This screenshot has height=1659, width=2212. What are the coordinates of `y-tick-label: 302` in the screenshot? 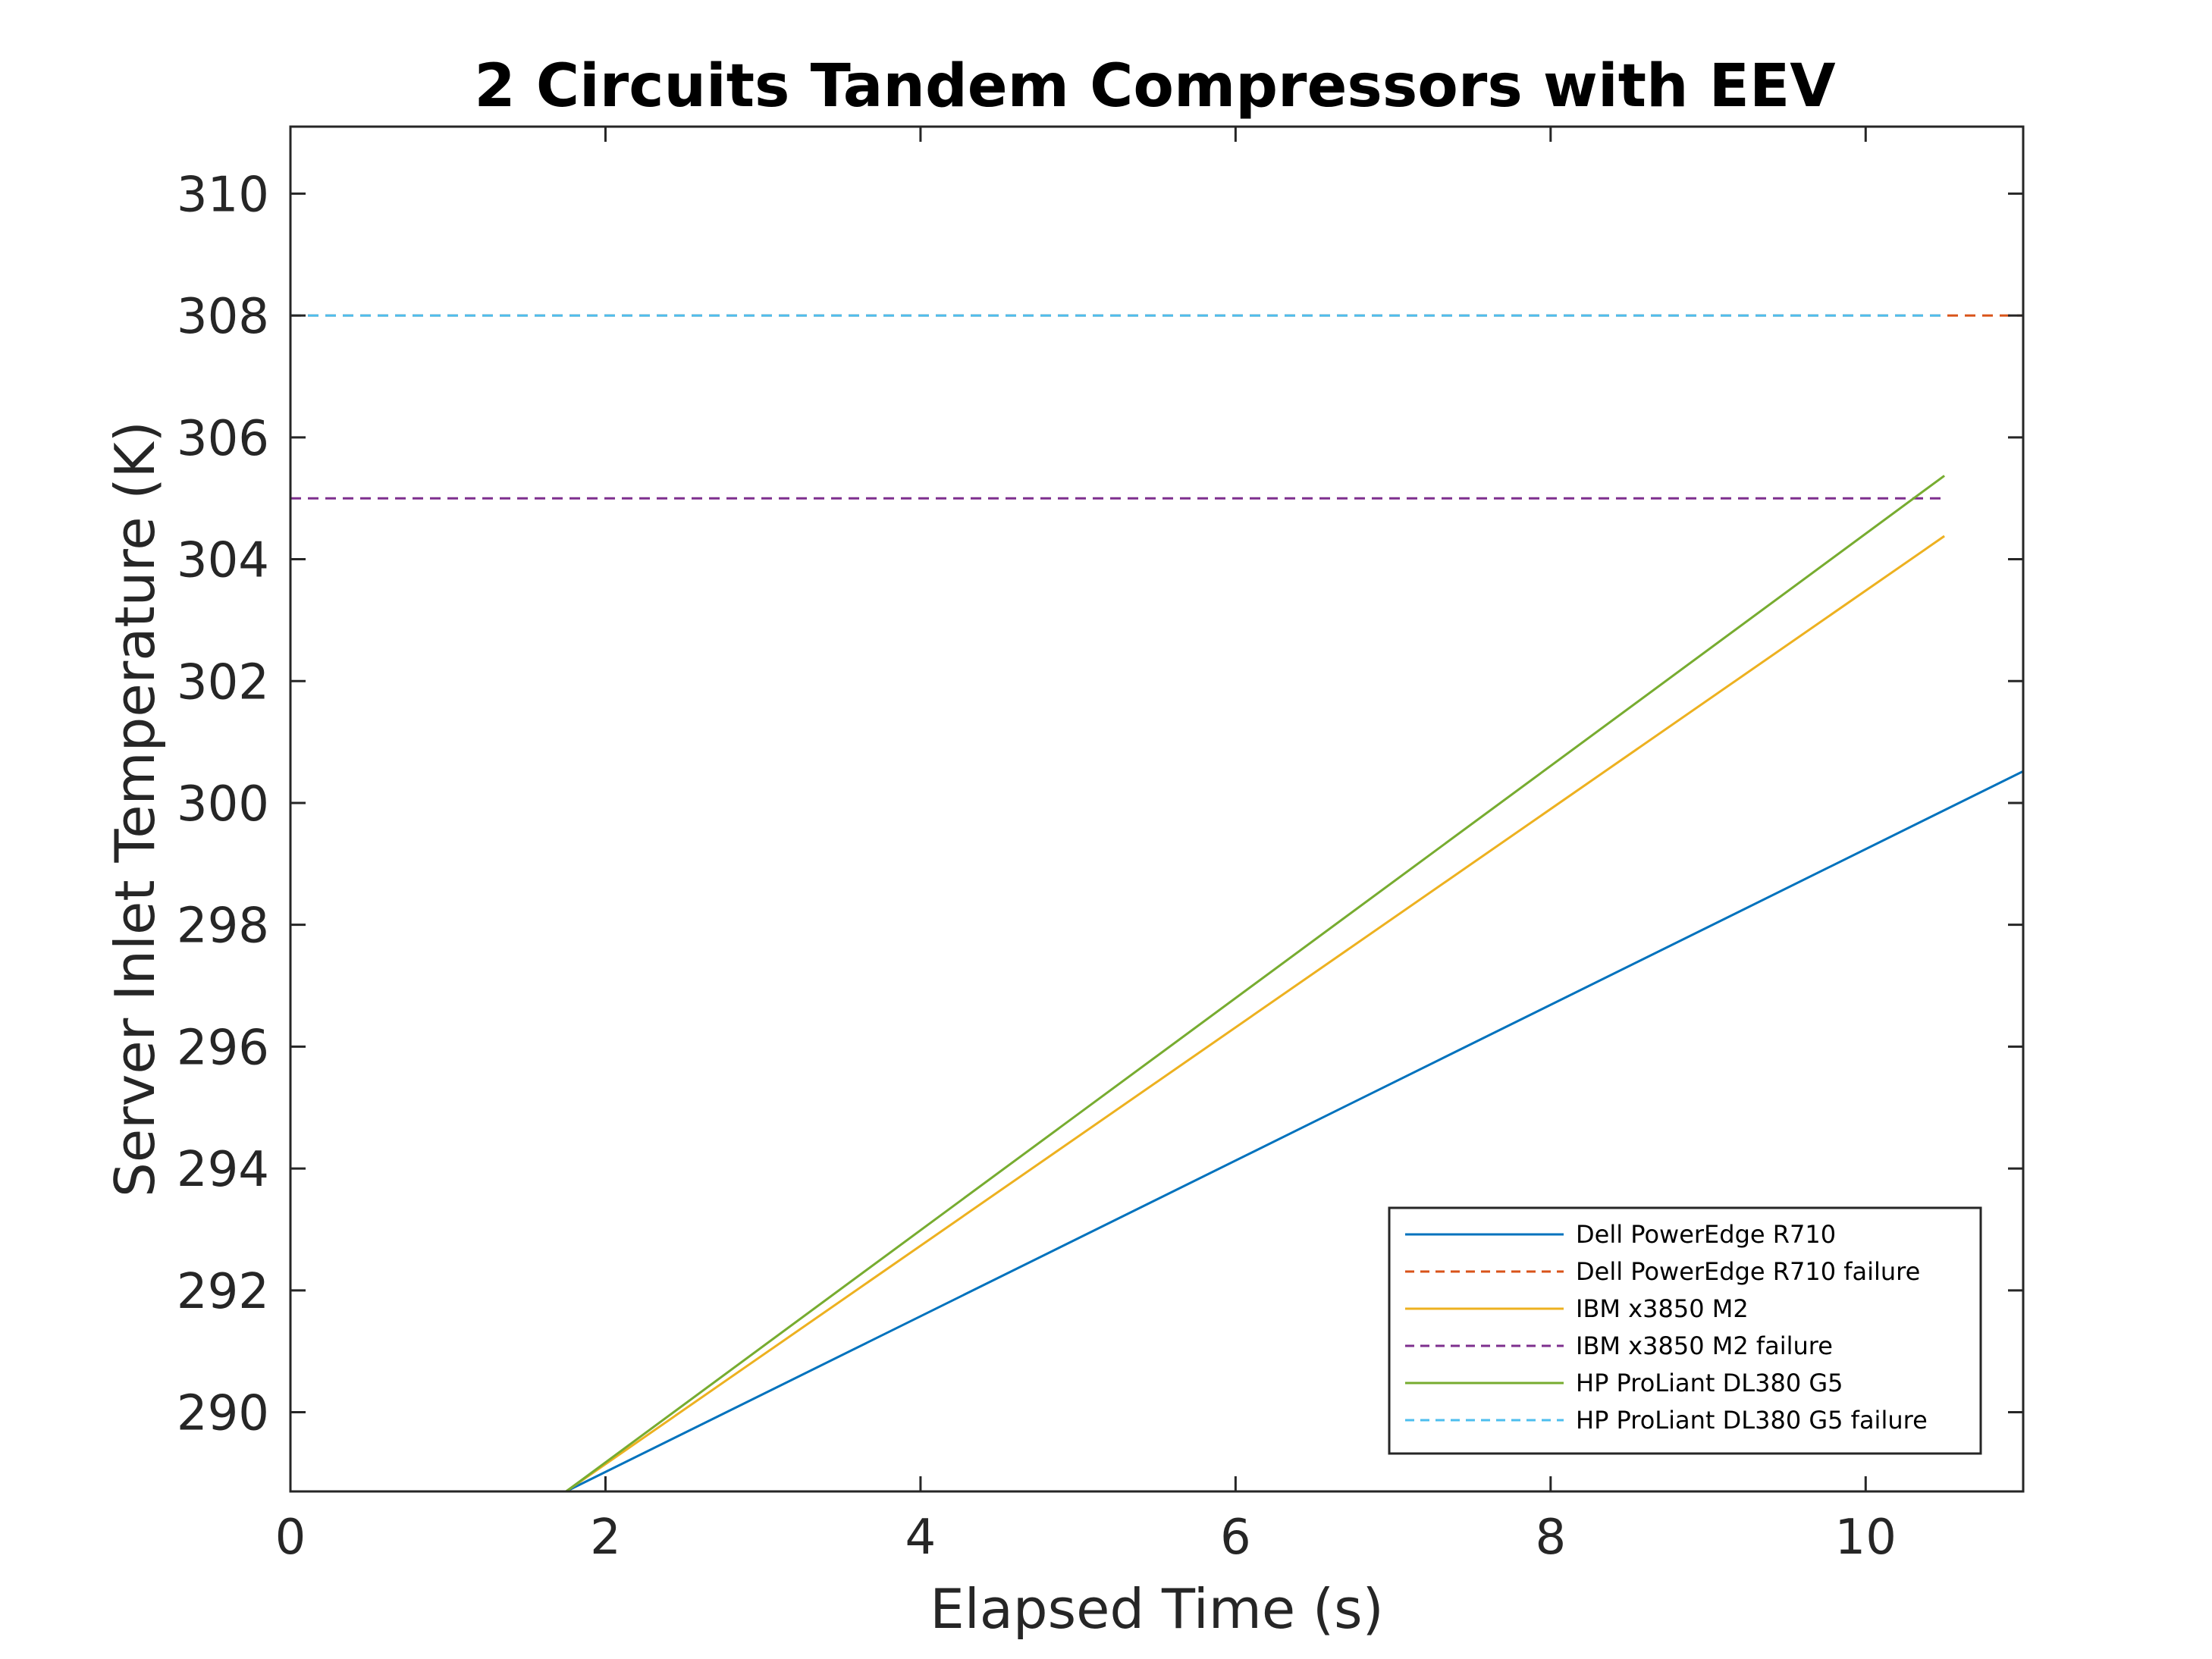 It's located at (223, 682).